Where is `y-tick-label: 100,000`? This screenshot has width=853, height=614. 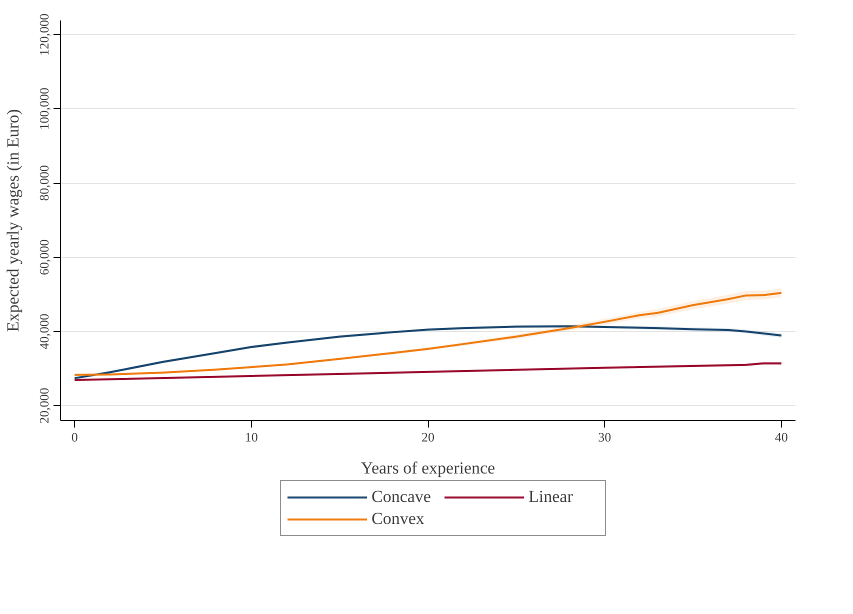
y-tick-label: 100,000 is located at coordinates (44, 109).